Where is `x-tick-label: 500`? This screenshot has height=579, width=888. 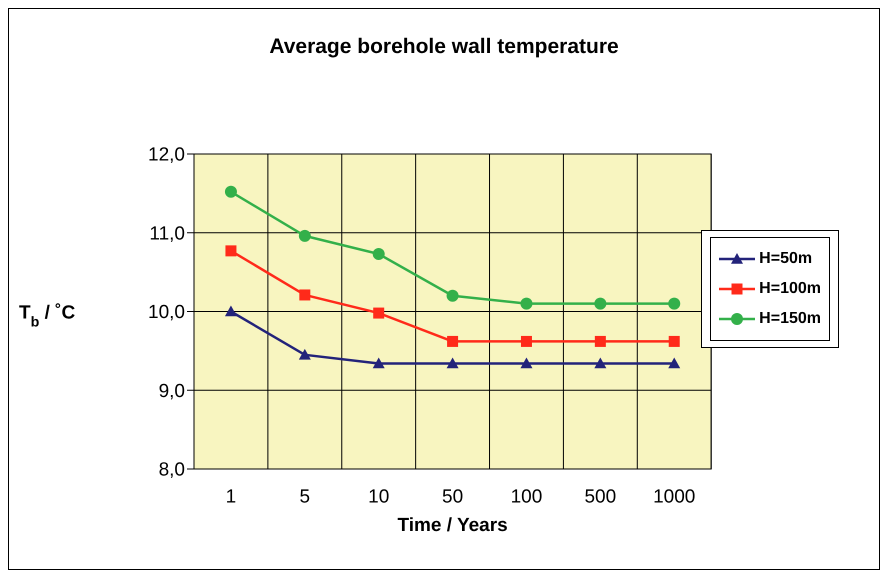
x-tick-label: 500 is located at coordinates (600, 497).